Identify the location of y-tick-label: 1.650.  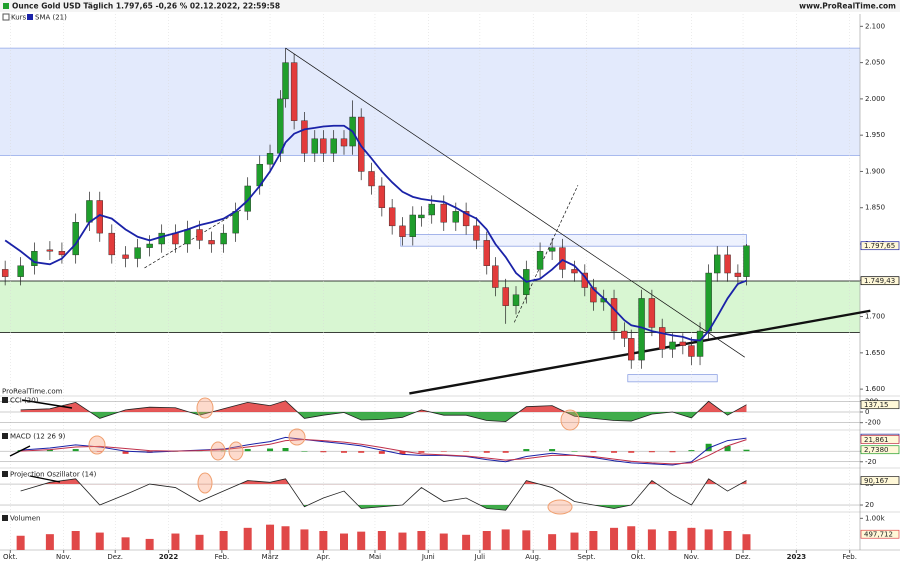
(875, 353).